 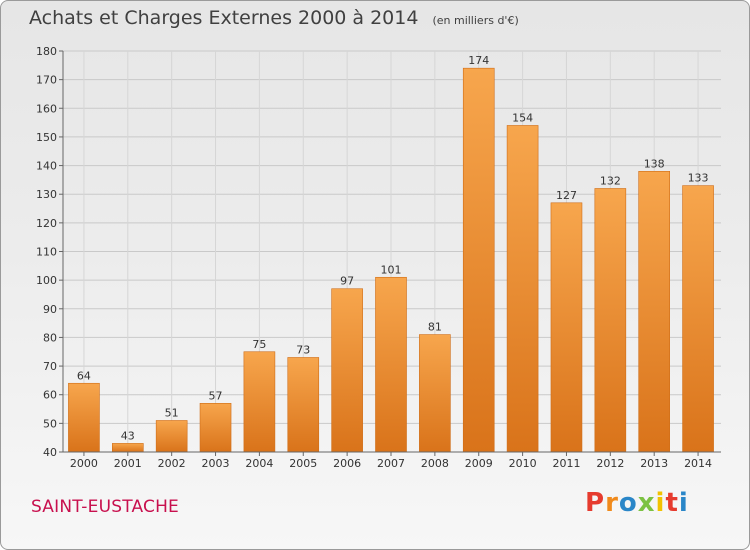 I want to click on x-tick-label: 2008, so click(x=435, y=463).